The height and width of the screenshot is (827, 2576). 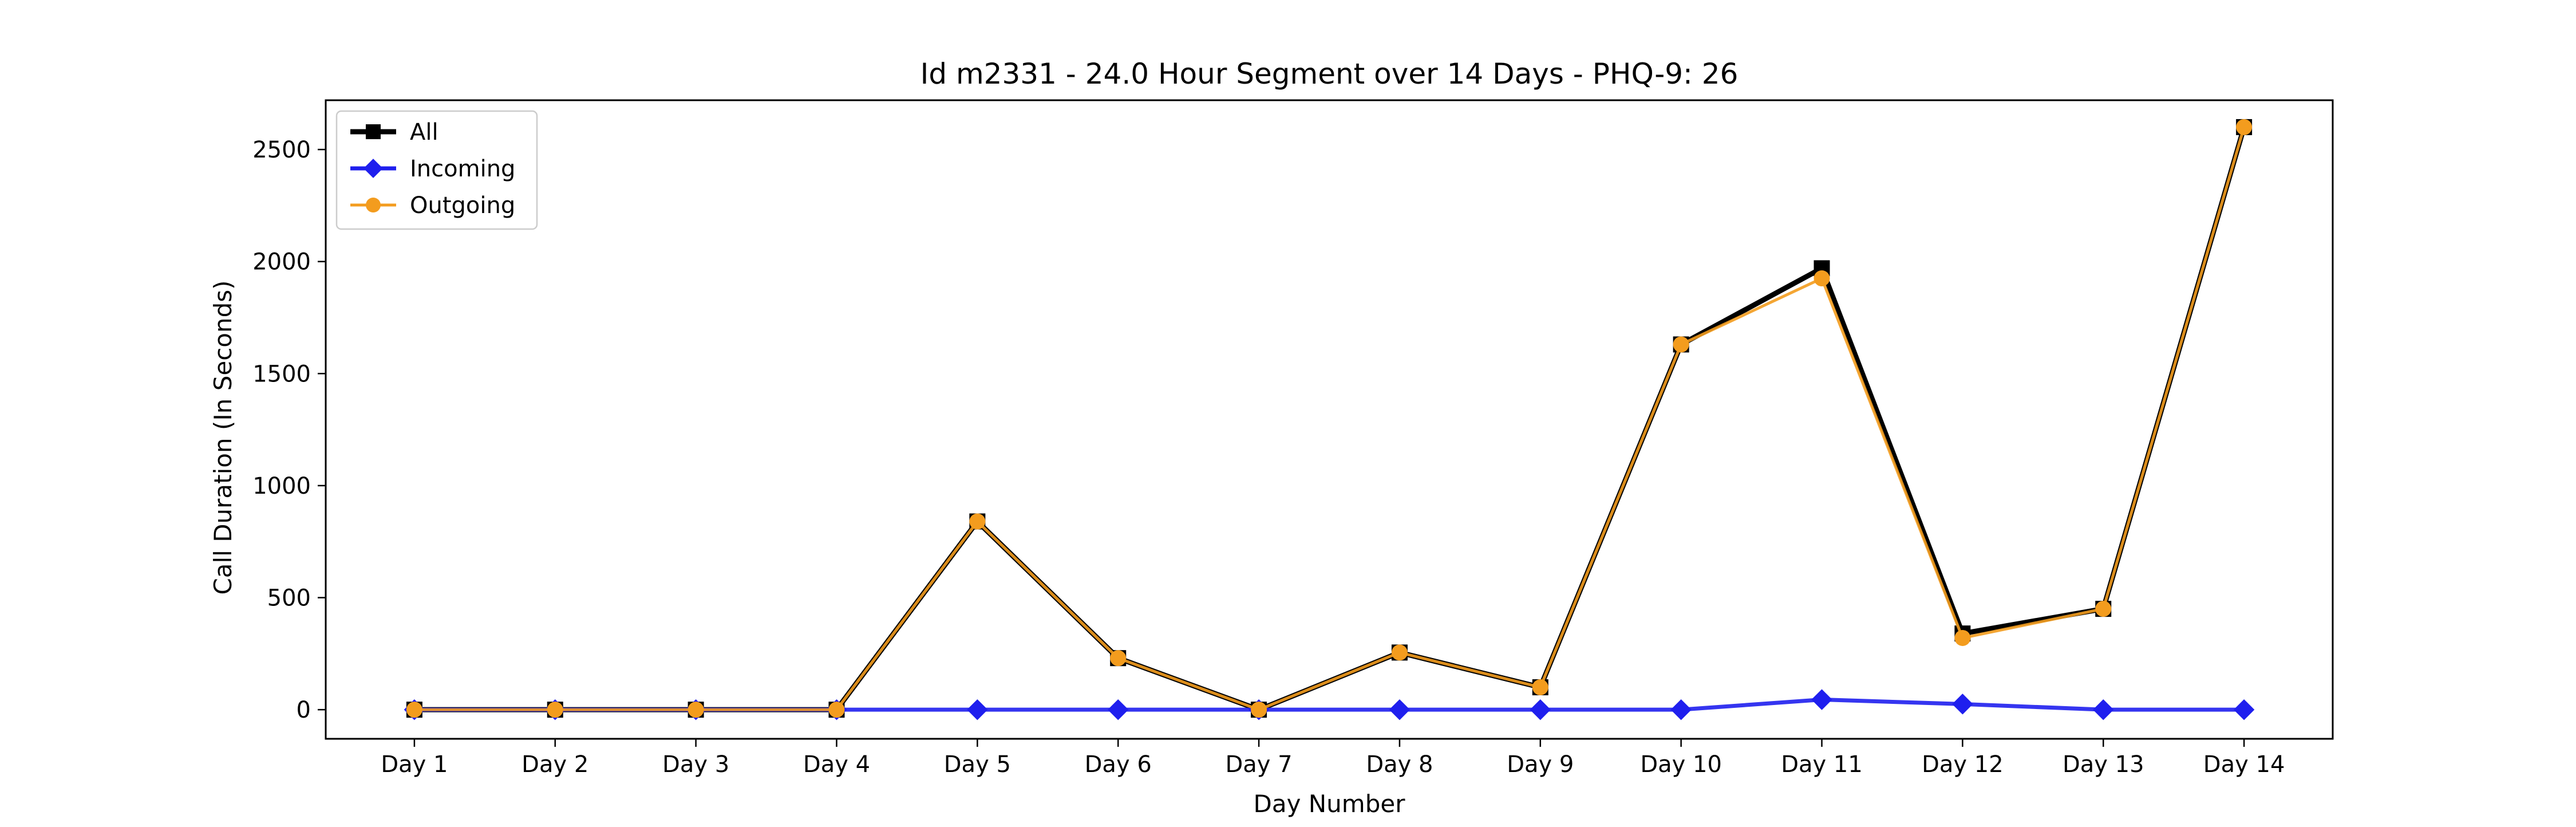 What do you see at coordinates (1540, 764) in the screenshot?
I see `x-tick-label: Day 9` at bounding box center [1540, 764].